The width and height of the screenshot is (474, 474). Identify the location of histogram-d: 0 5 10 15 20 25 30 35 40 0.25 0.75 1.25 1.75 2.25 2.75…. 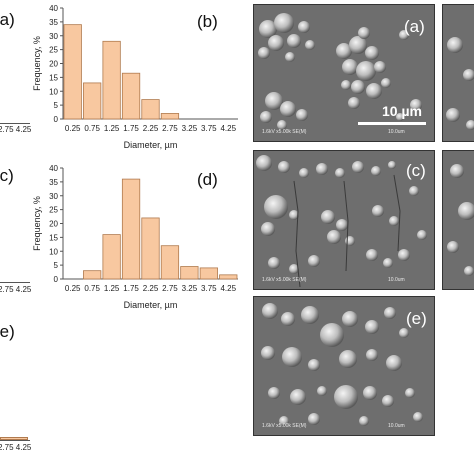
(135, 237).